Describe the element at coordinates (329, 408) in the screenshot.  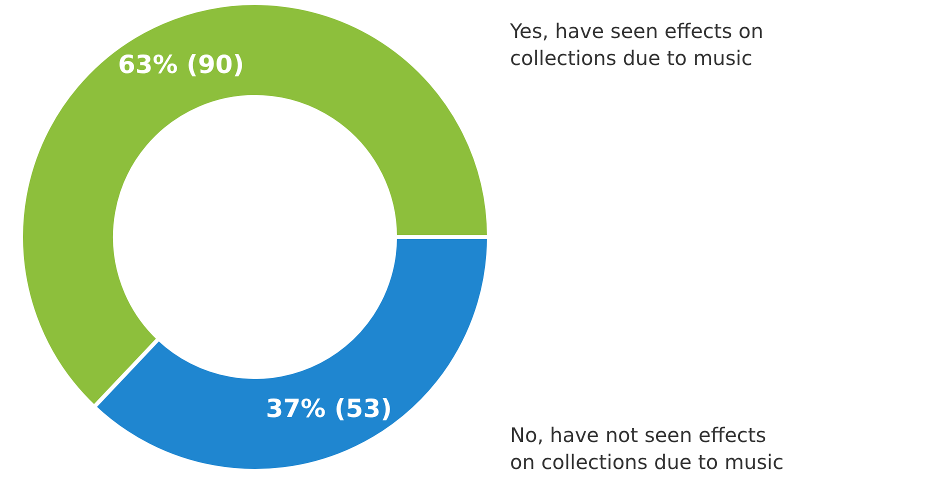
I see `data-label: 37% (53)` at that location.